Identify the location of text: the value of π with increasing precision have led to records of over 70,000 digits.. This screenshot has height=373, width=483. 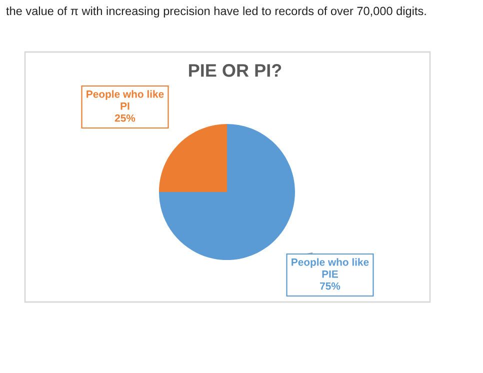
(216, 12).